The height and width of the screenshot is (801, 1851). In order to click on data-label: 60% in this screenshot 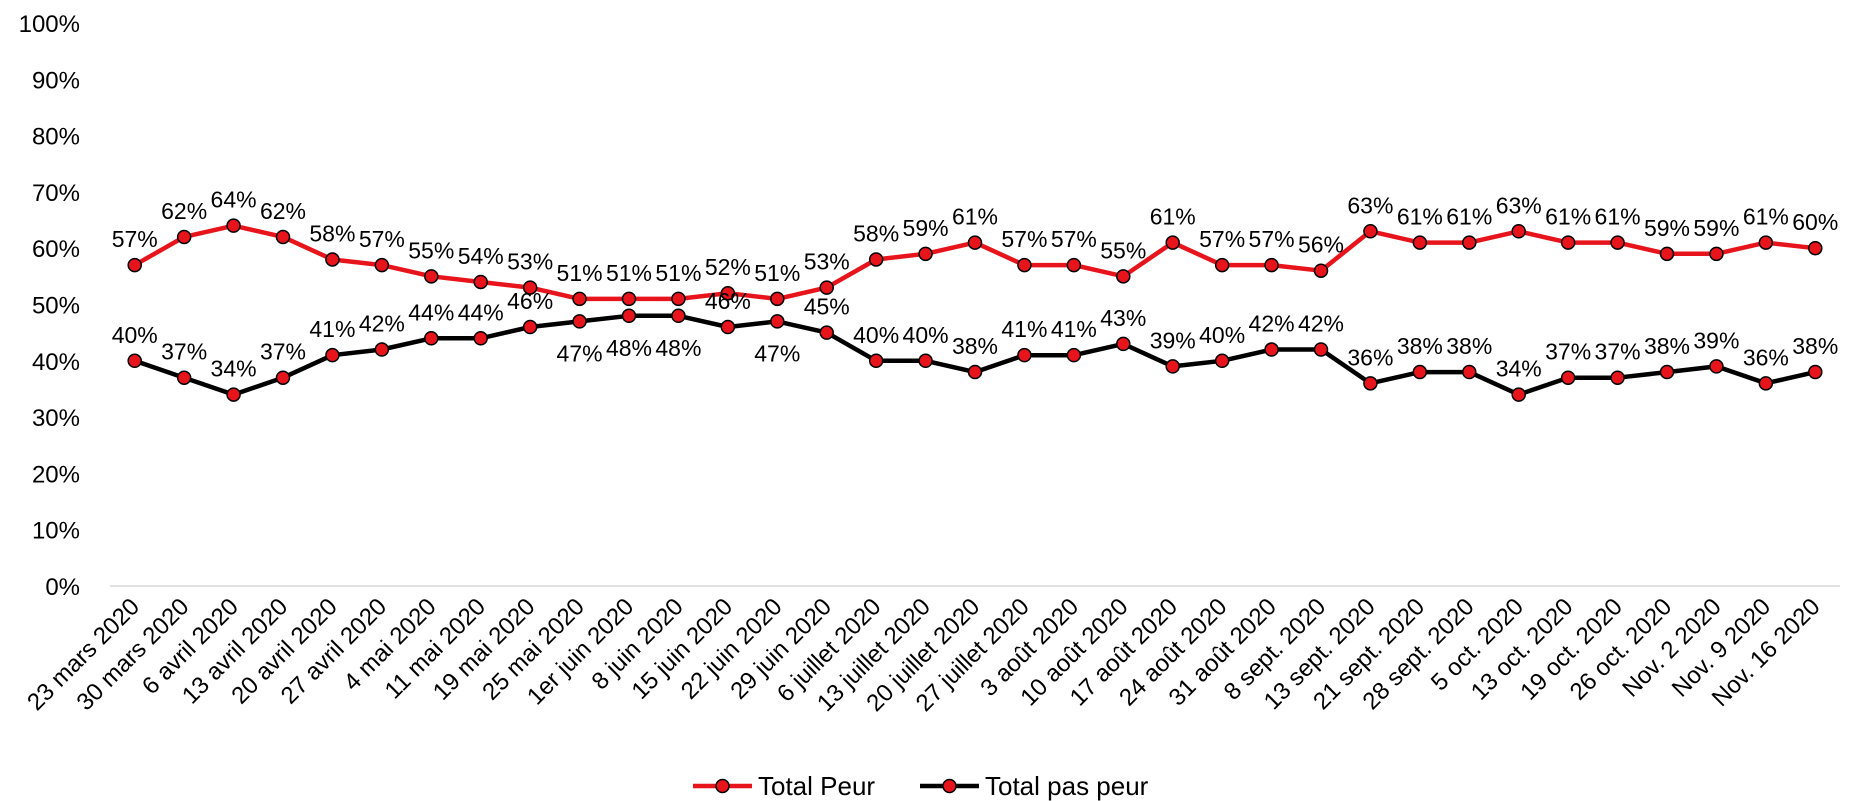, I will do `click(1815, 222)`.